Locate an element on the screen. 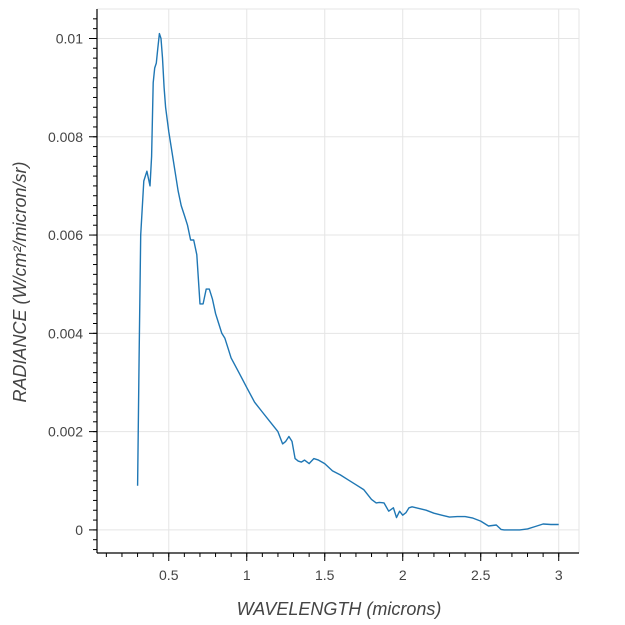 This screenshot has width=625, height=625. x-tick-label-4: 2.5 is located at coordinates (481, 575).